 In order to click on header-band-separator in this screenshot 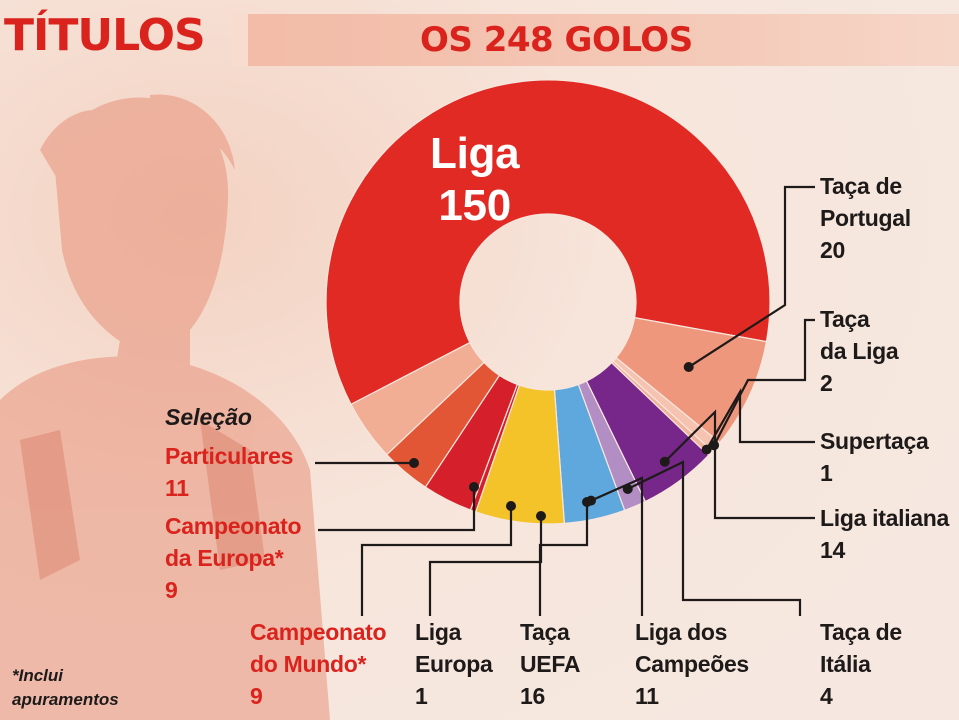, I will do `click(240, 40)`.